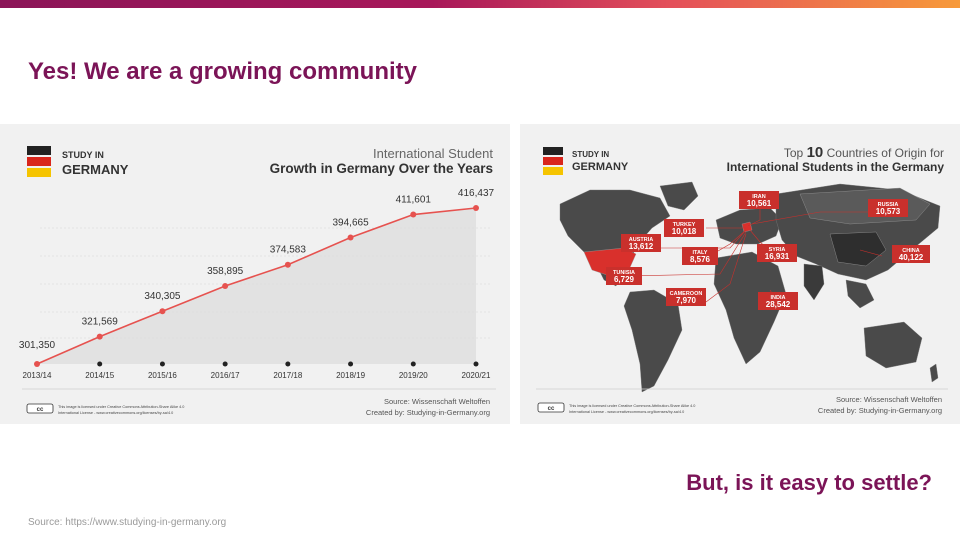 Image resolution: width=960 pixels, height=540 pixels. Describe the element at coordinates (287, 375) in the screenshot. I see `x-tick-label: 2017/18` at that location.